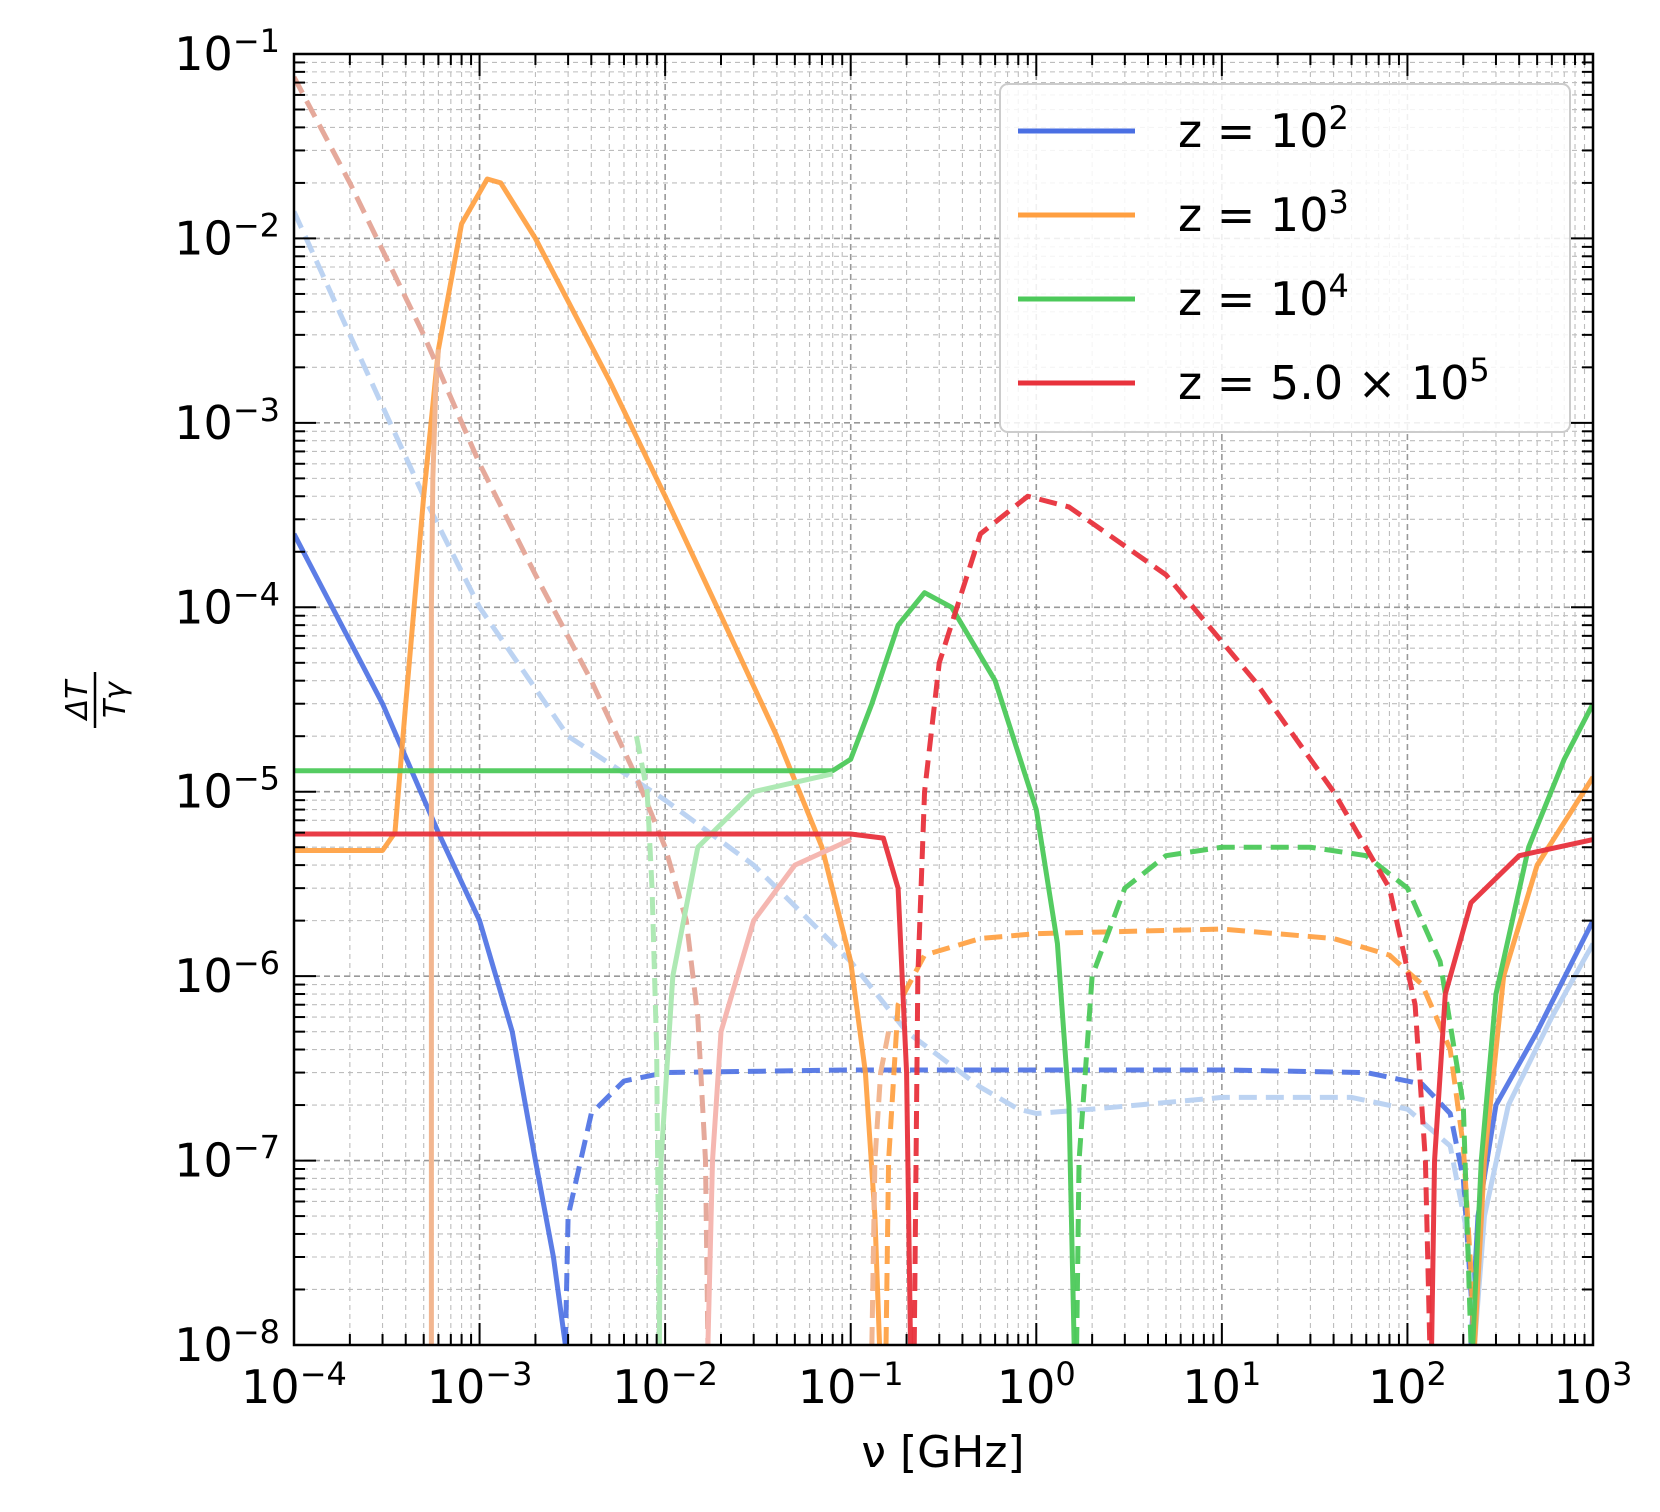  I want to click on legend: z = 102 z = 103 z = 104 z = 5.0 × 105, so click(1285, 258).